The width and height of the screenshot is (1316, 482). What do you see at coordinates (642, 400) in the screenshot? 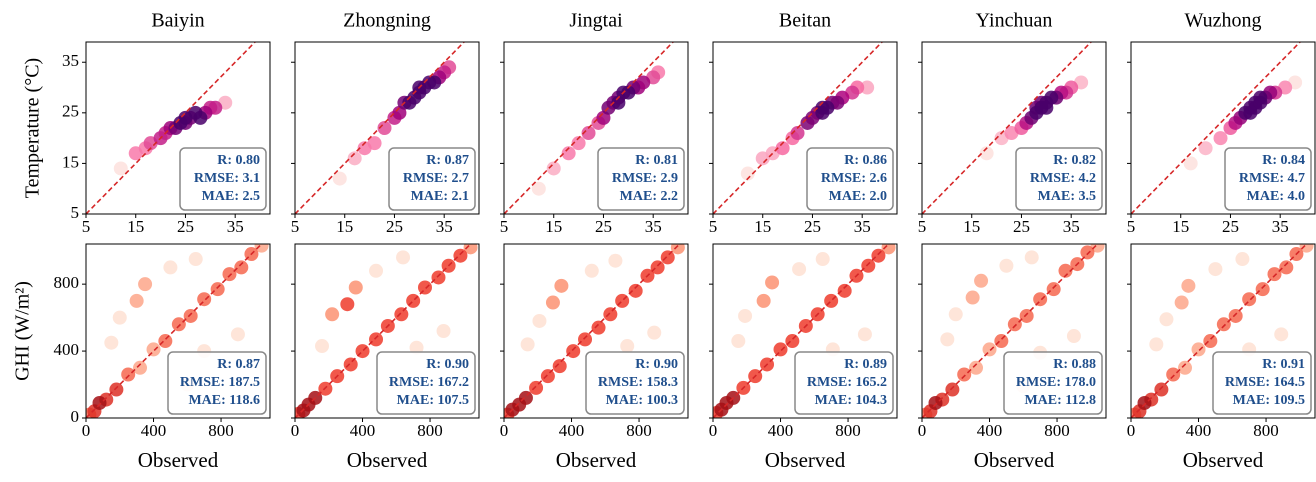
I see `stats-text: MAE: 100.3` at bounding box center [642, 400].